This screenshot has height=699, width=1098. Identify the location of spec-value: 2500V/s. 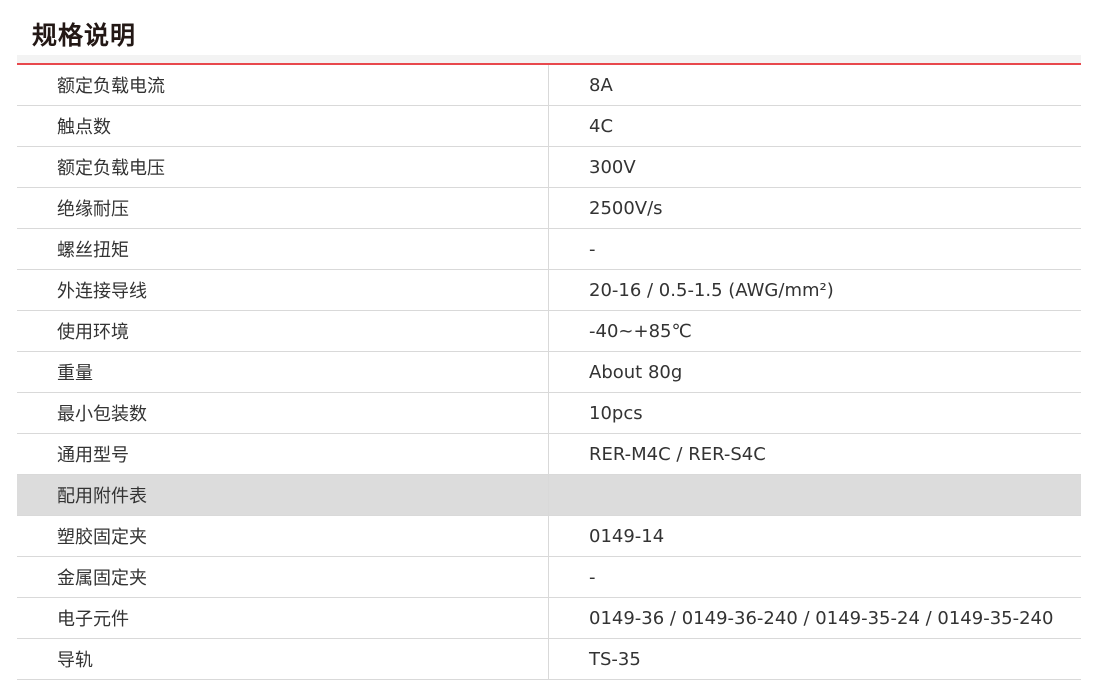
(814, 208).